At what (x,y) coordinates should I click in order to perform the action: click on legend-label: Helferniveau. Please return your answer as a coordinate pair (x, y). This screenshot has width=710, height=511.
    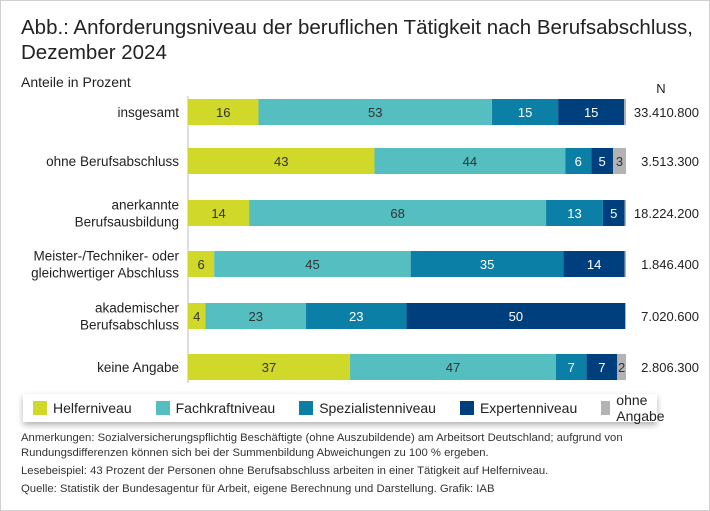
    Looking at the image, I should click on (92, 408).